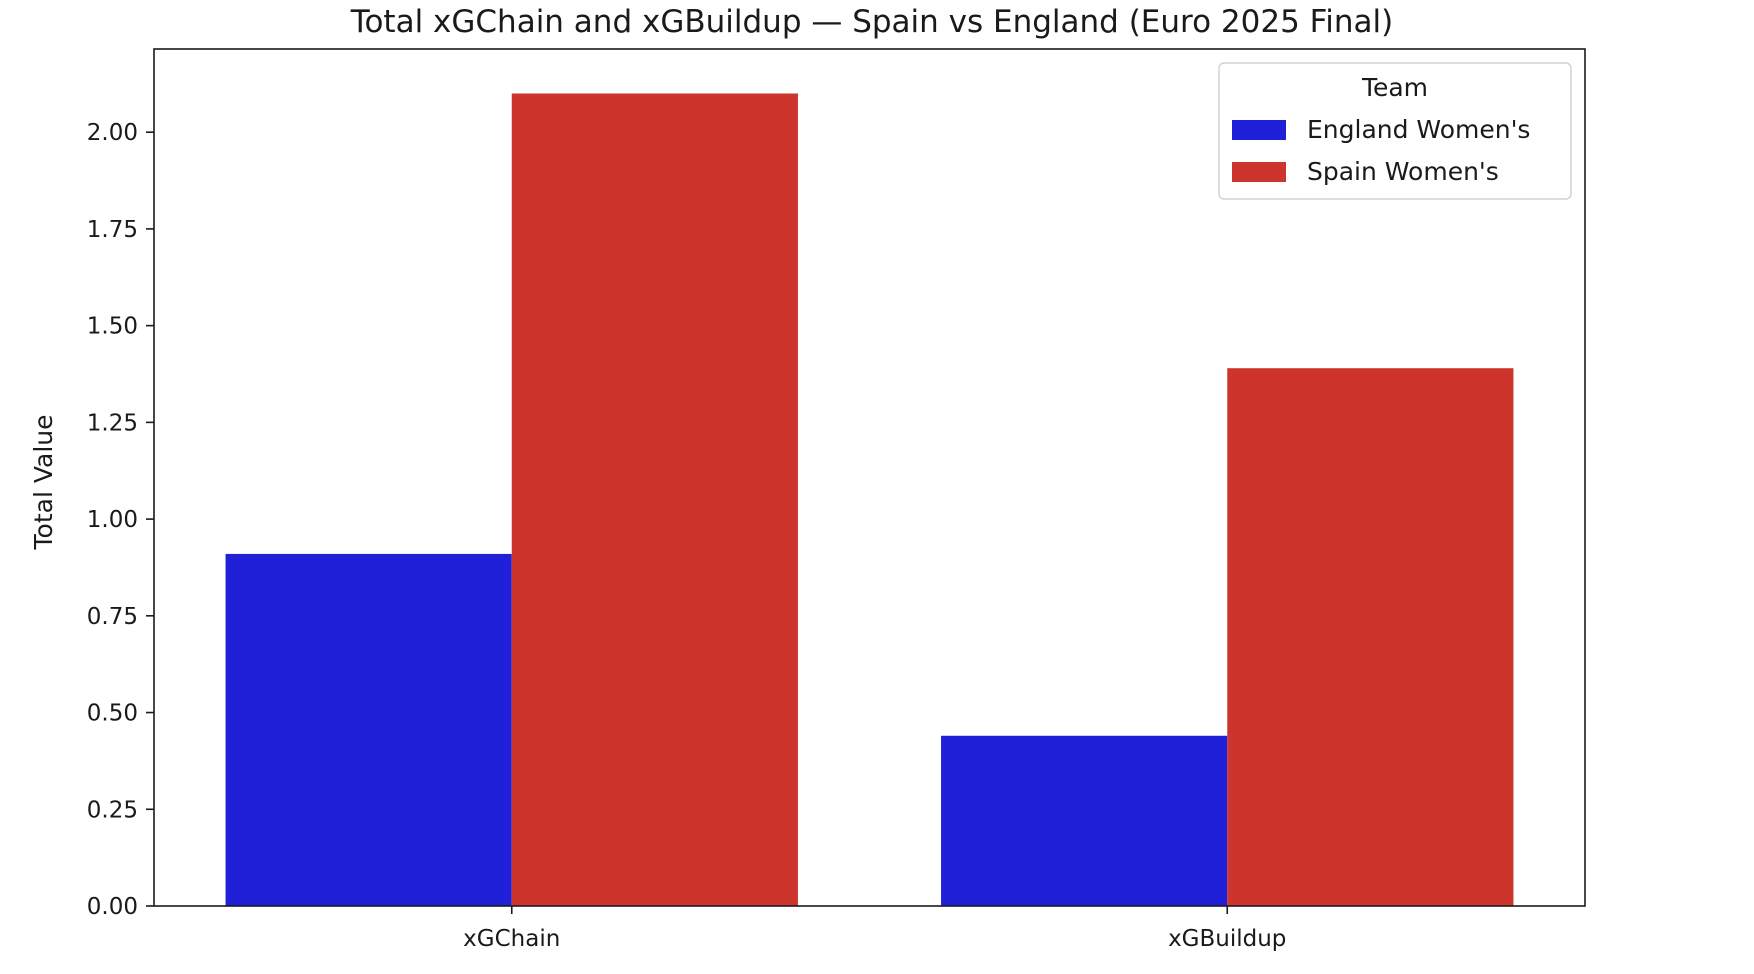  I want to click on legend-label-england: England Women's, so click(1418, 129).